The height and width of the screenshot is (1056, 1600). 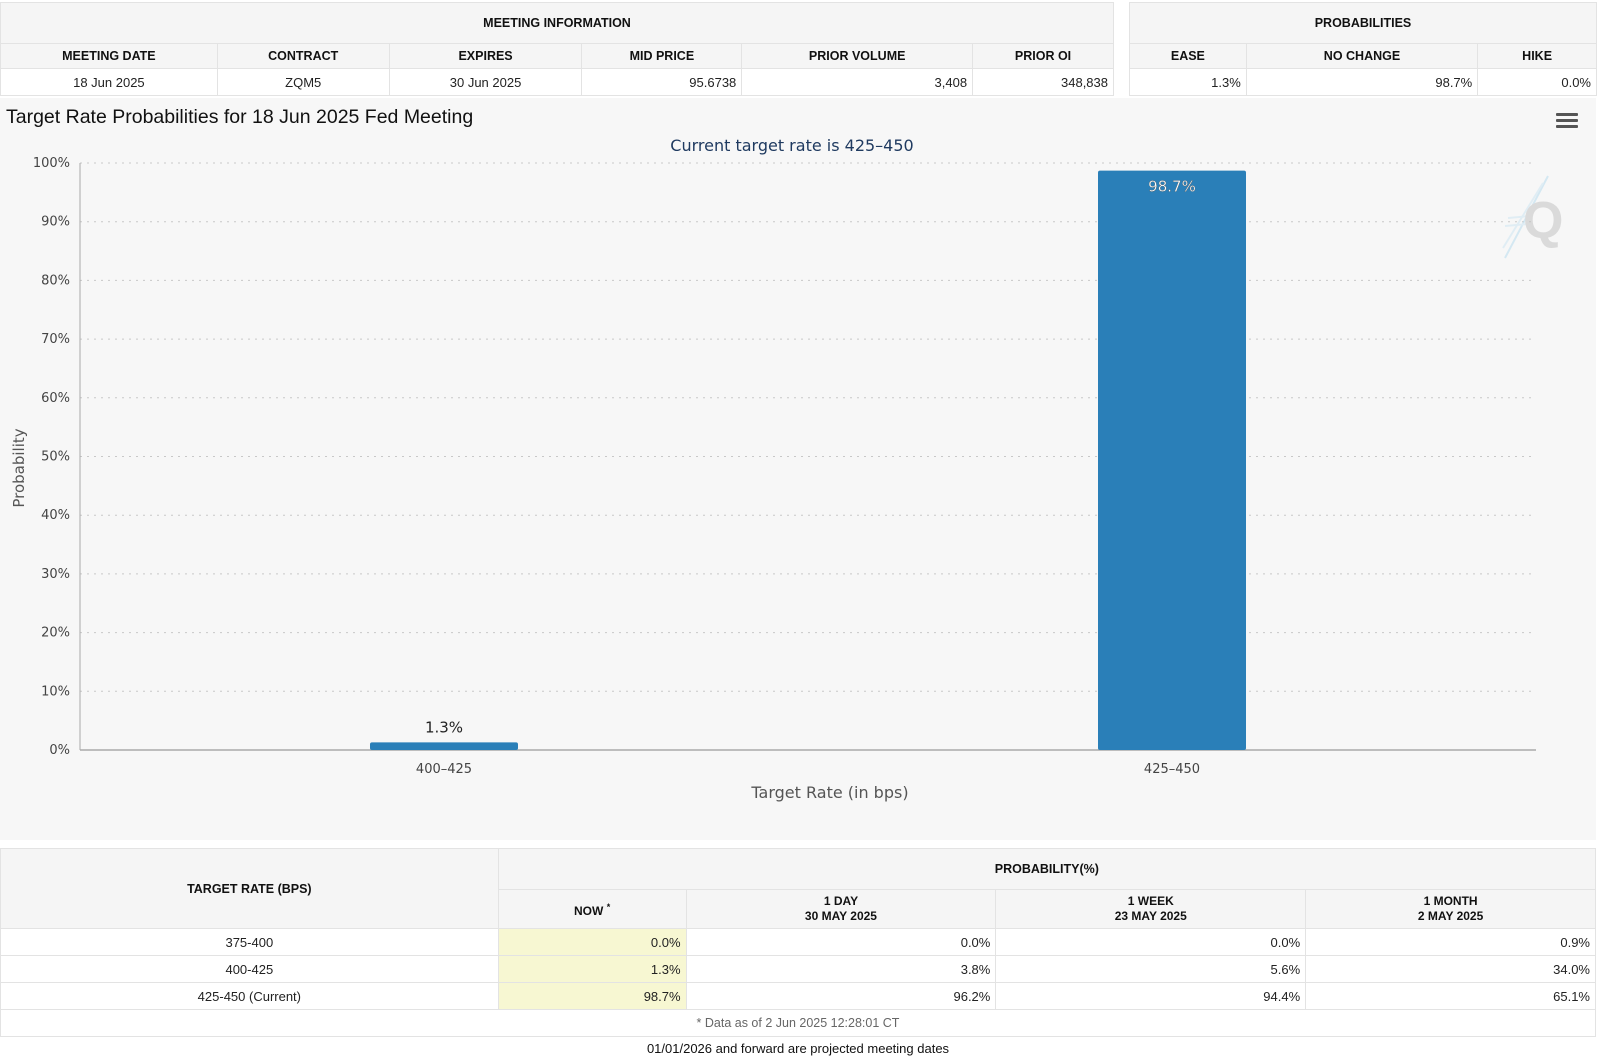 I want to click on y-tick-label: 20%, so click(x=55, y=633).